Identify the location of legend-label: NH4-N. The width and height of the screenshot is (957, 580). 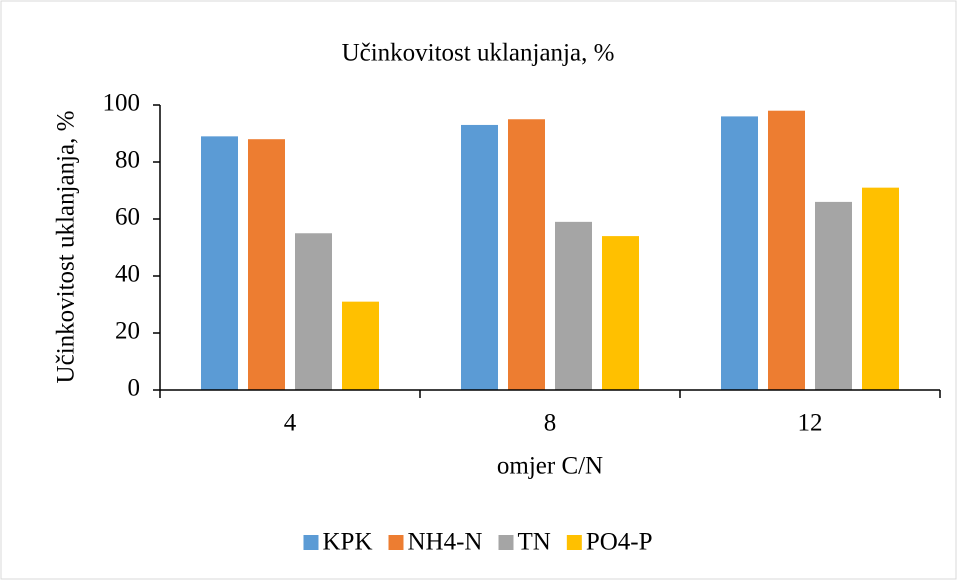
(445, 542).